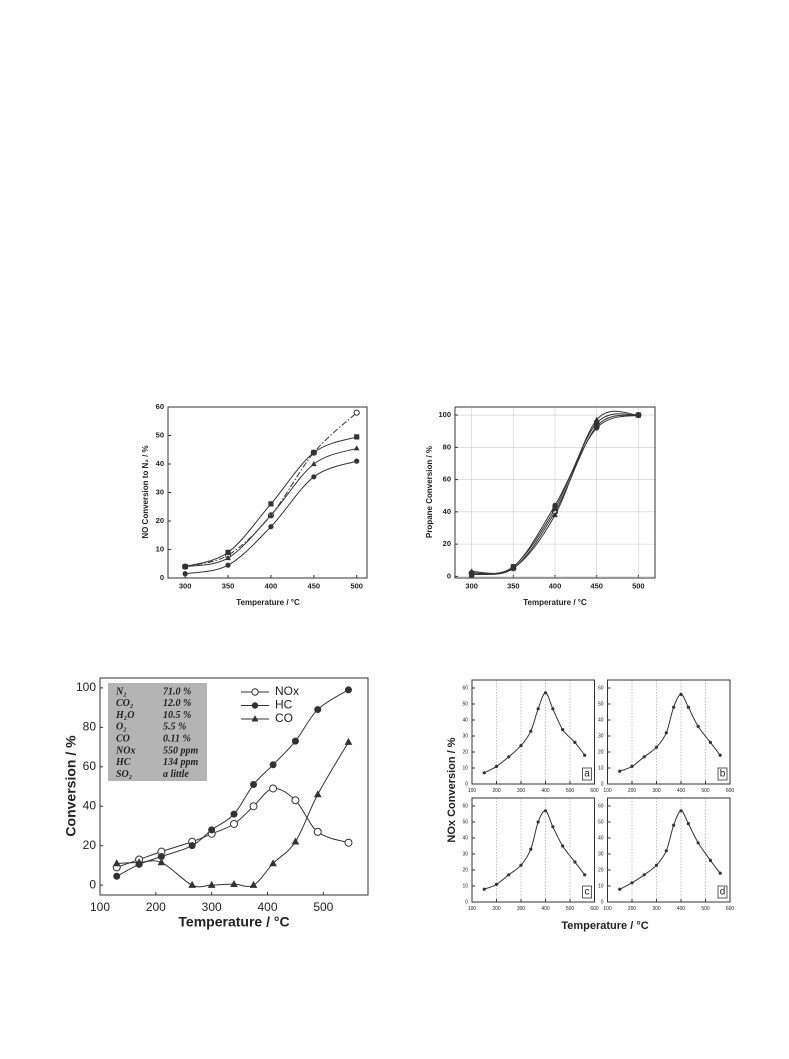 The height and width of the screenshot is (1059, 789). What do you see at coordinates (92, 884) in the screenshot?
I see `y-tick-label: 0` at bounding box center [92, 884].